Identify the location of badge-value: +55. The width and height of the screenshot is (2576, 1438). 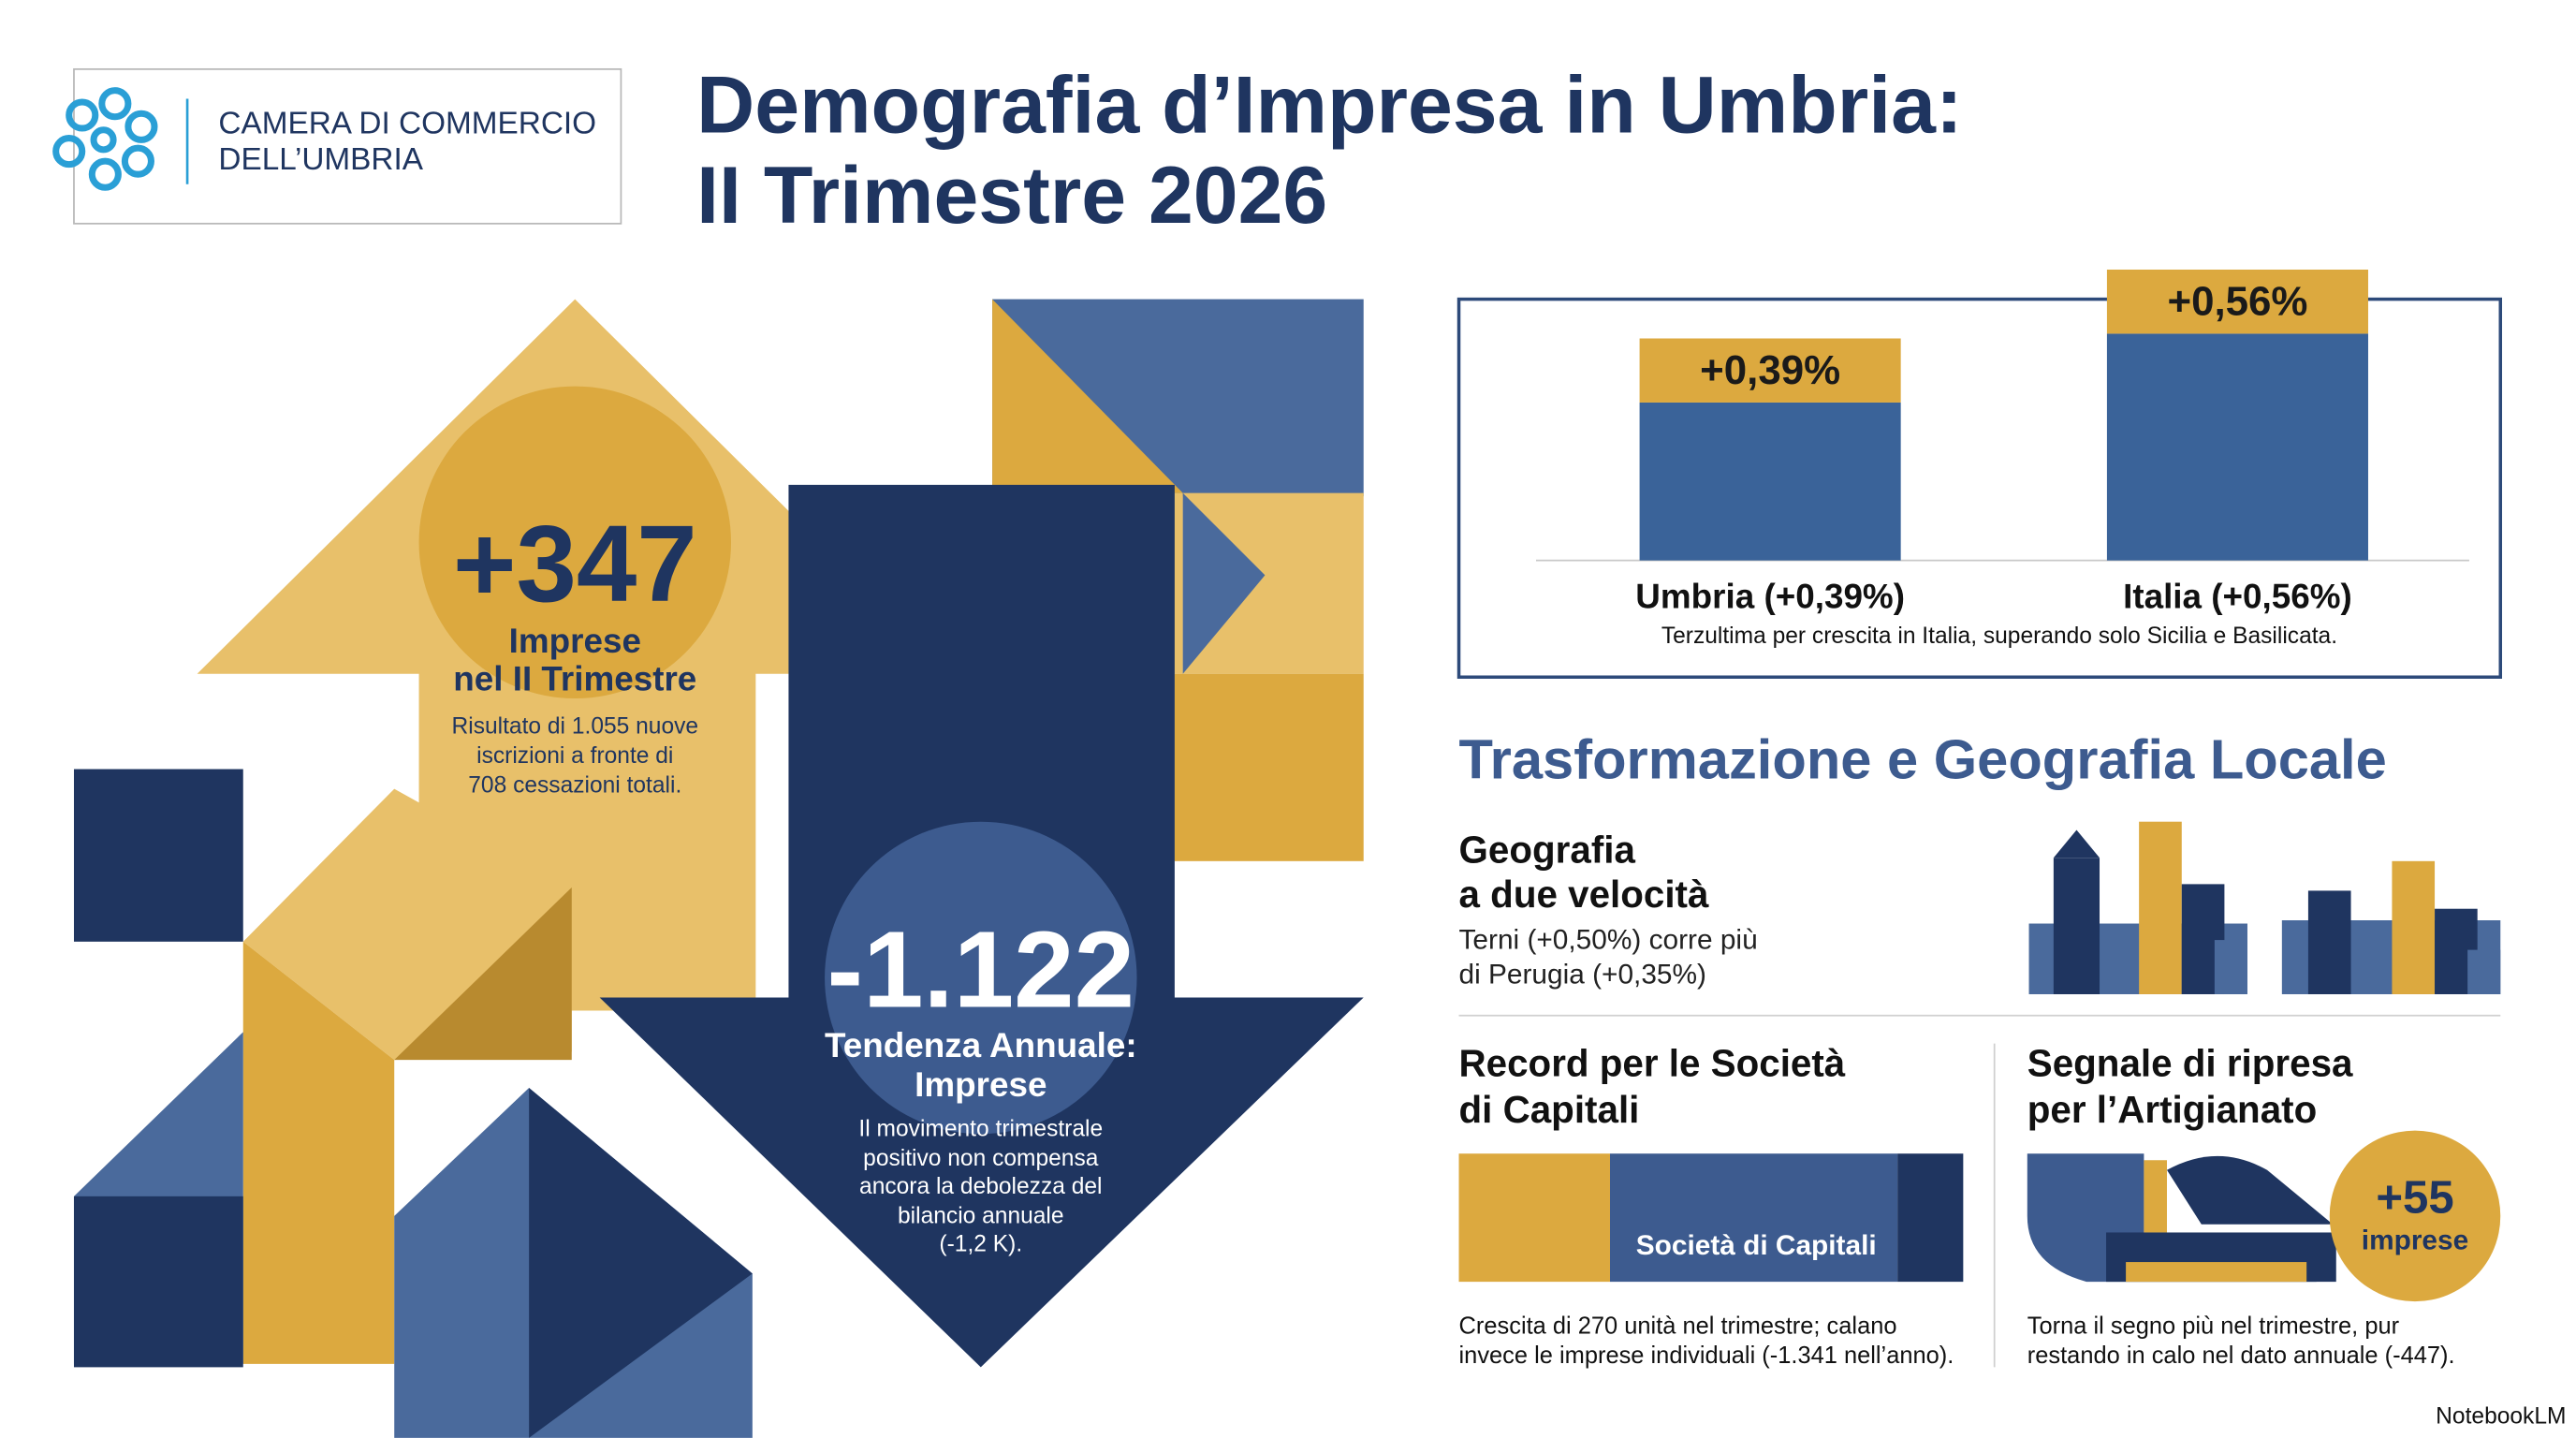
(2414, 1198).